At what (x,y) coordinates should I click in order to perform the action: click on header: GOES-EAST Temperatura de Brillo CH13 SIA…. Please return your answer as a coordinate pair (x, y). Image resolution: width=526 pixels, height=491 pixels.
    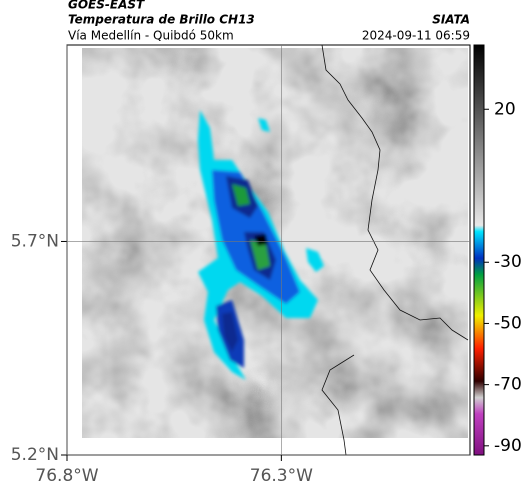
    Looking at the image, I should click on (269, 21).